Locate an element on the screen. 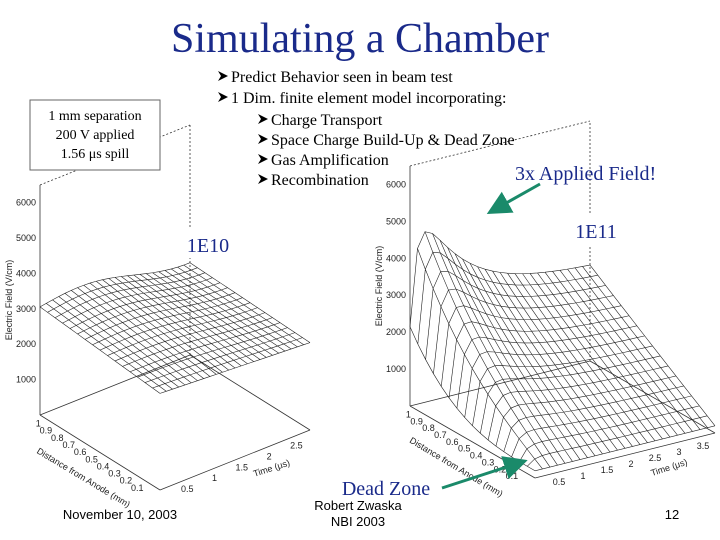 The width and height of the screenshot is (720, 540). y-tick-label: 0.2 is located at coordinates (126, 481).